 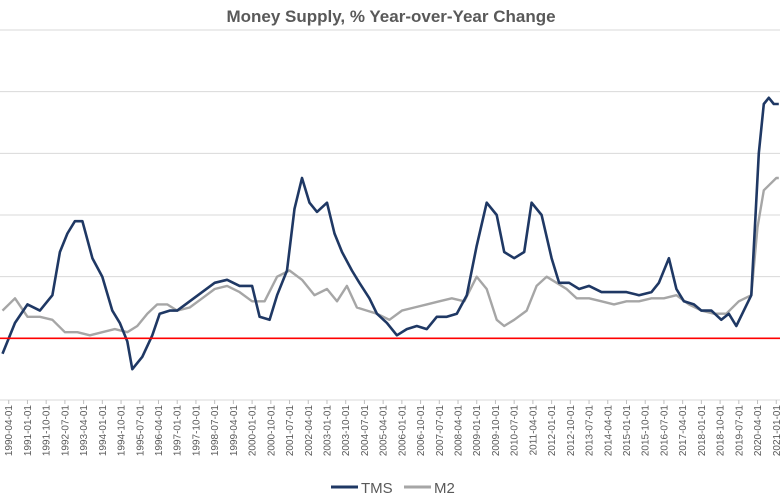 I want to click on x-tick-label: 1990-04-01, so click(x=9, y=431).